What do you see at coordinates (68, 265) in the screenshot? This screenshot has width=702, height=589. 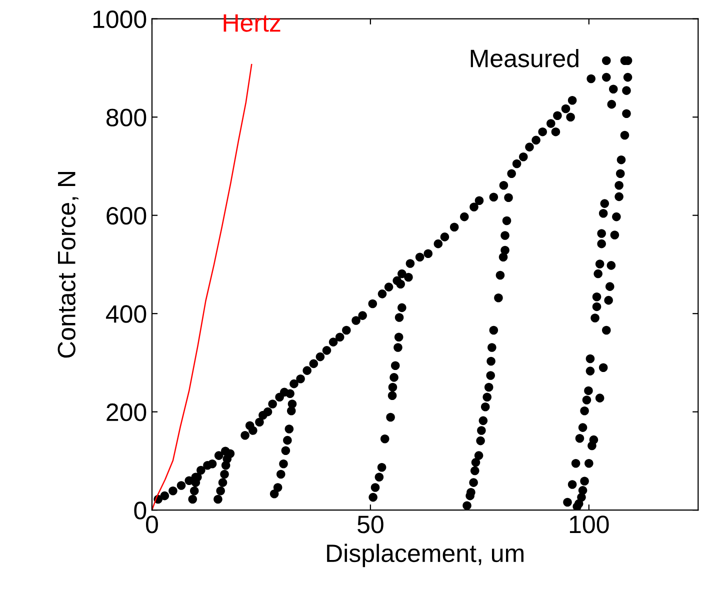 I see `y-axis-title: Contact Force, N` at bounding box center [68, 265].